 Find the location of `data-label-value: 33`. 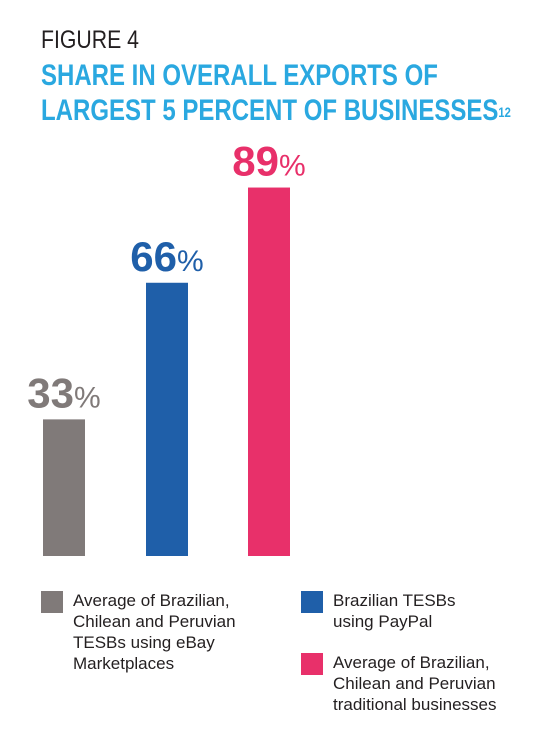

data-label-value: 33 is located at coordinates (50, 392).